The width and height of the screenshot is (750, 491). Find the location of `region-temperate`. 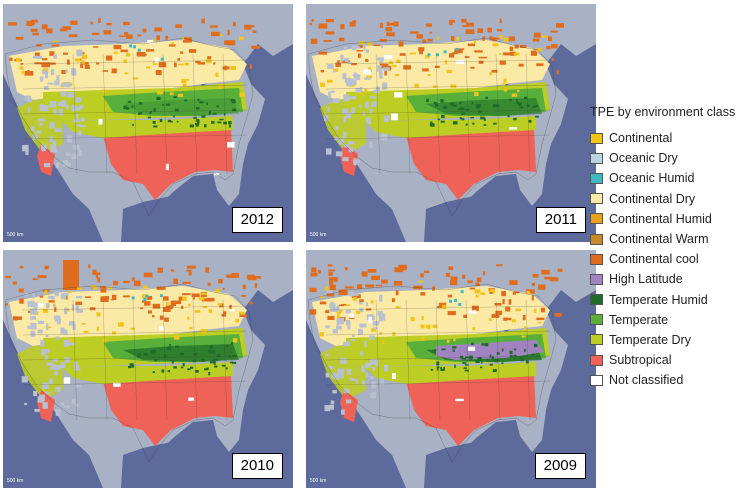

region-temperate is located at coordinates (173, 102).